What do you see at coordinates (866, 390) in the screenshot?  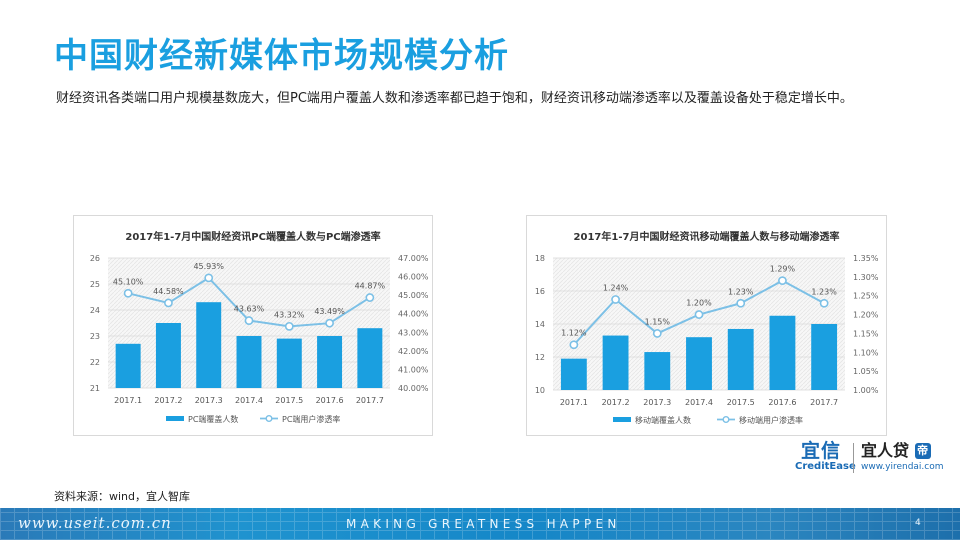 I see `y2-tick-label: 1.00%` at bounding box center [866, 390].